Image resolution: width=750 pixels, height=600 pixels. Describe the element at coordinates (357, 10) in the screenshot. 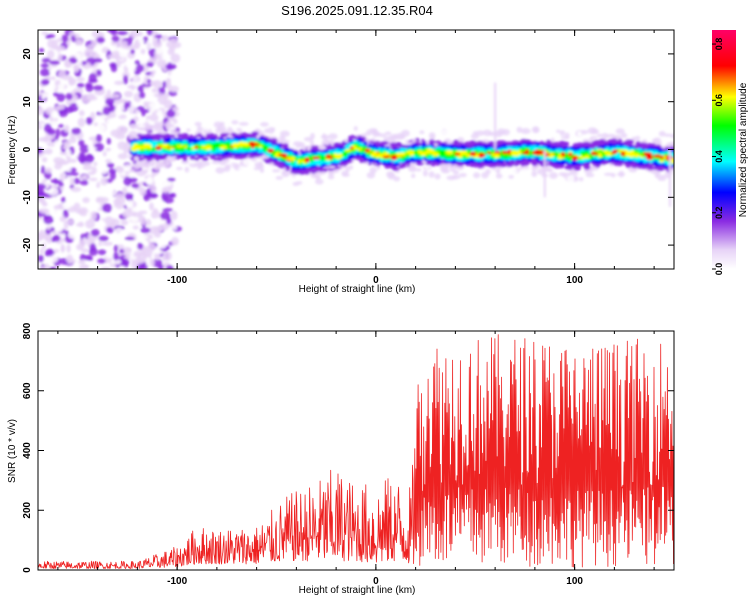

I see `chart-title: S196.2025.091.12.35.R04` at that location.